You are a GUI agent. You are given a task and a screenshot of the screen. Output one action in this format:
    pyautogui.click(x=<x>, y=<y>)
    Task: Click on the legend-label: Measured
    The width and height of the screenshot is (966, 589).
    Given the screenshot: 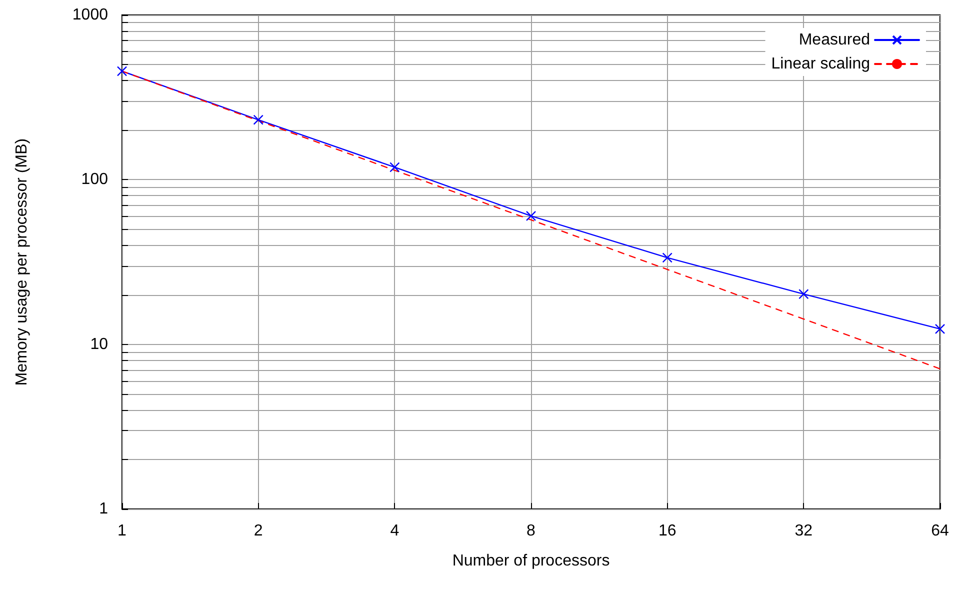 What is the action you would take?
    pyautogui.click(x=834, y=40)
    